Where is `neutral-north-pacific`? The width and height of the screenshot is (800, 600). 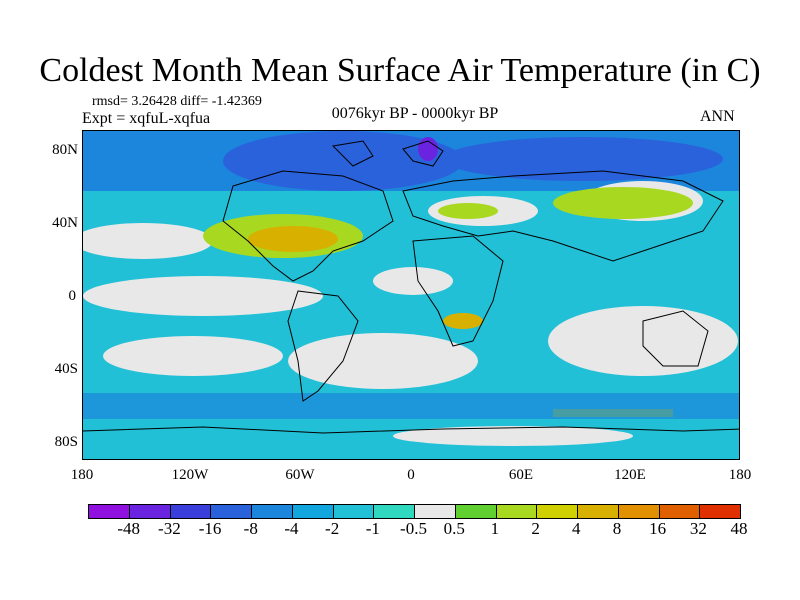 neutral-north-pacific is located at coordinates (148, 241).